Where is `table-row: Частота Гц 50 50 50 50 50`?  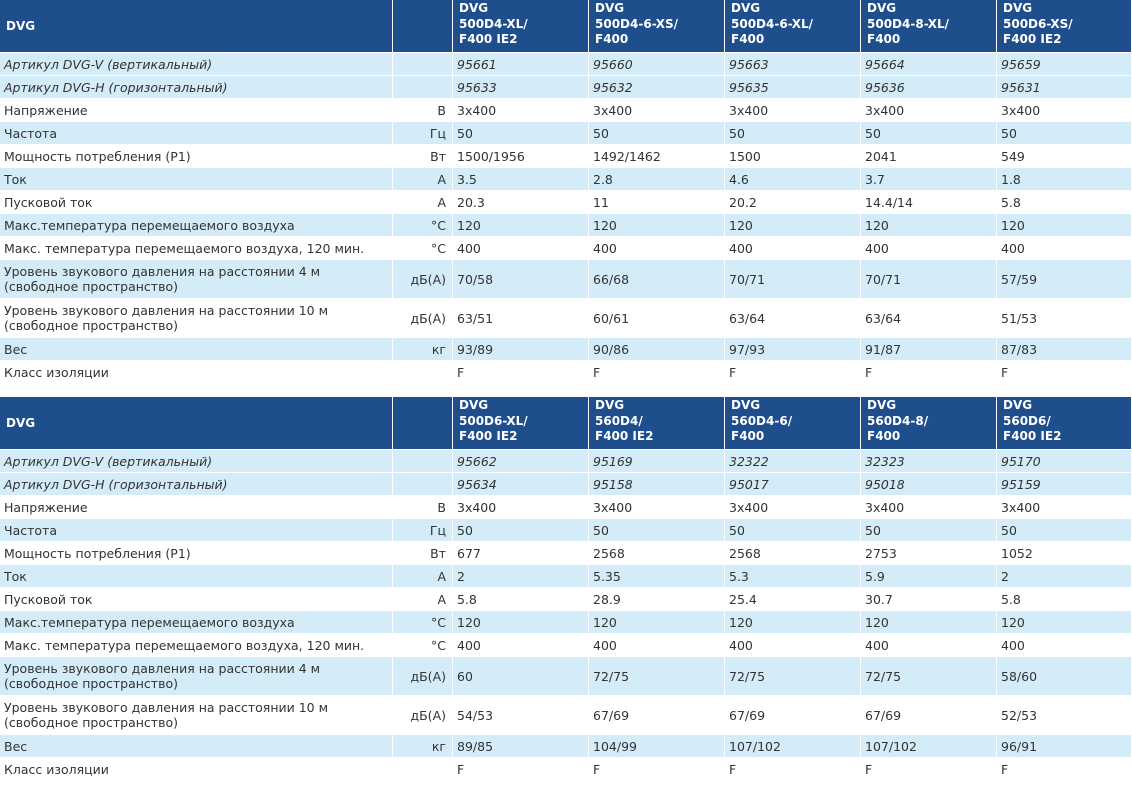 table-row: Частота Гц 50 50 50 50 50 is located at coordinates (566, 530).